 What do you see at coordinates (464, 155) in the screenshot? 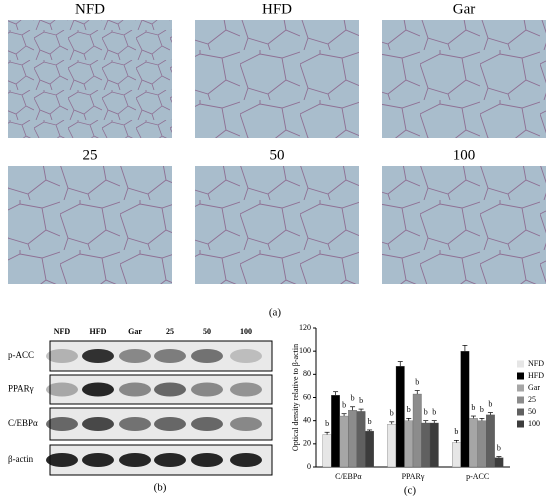
I see `panel-title: 100` at bounding box center [464, 155].